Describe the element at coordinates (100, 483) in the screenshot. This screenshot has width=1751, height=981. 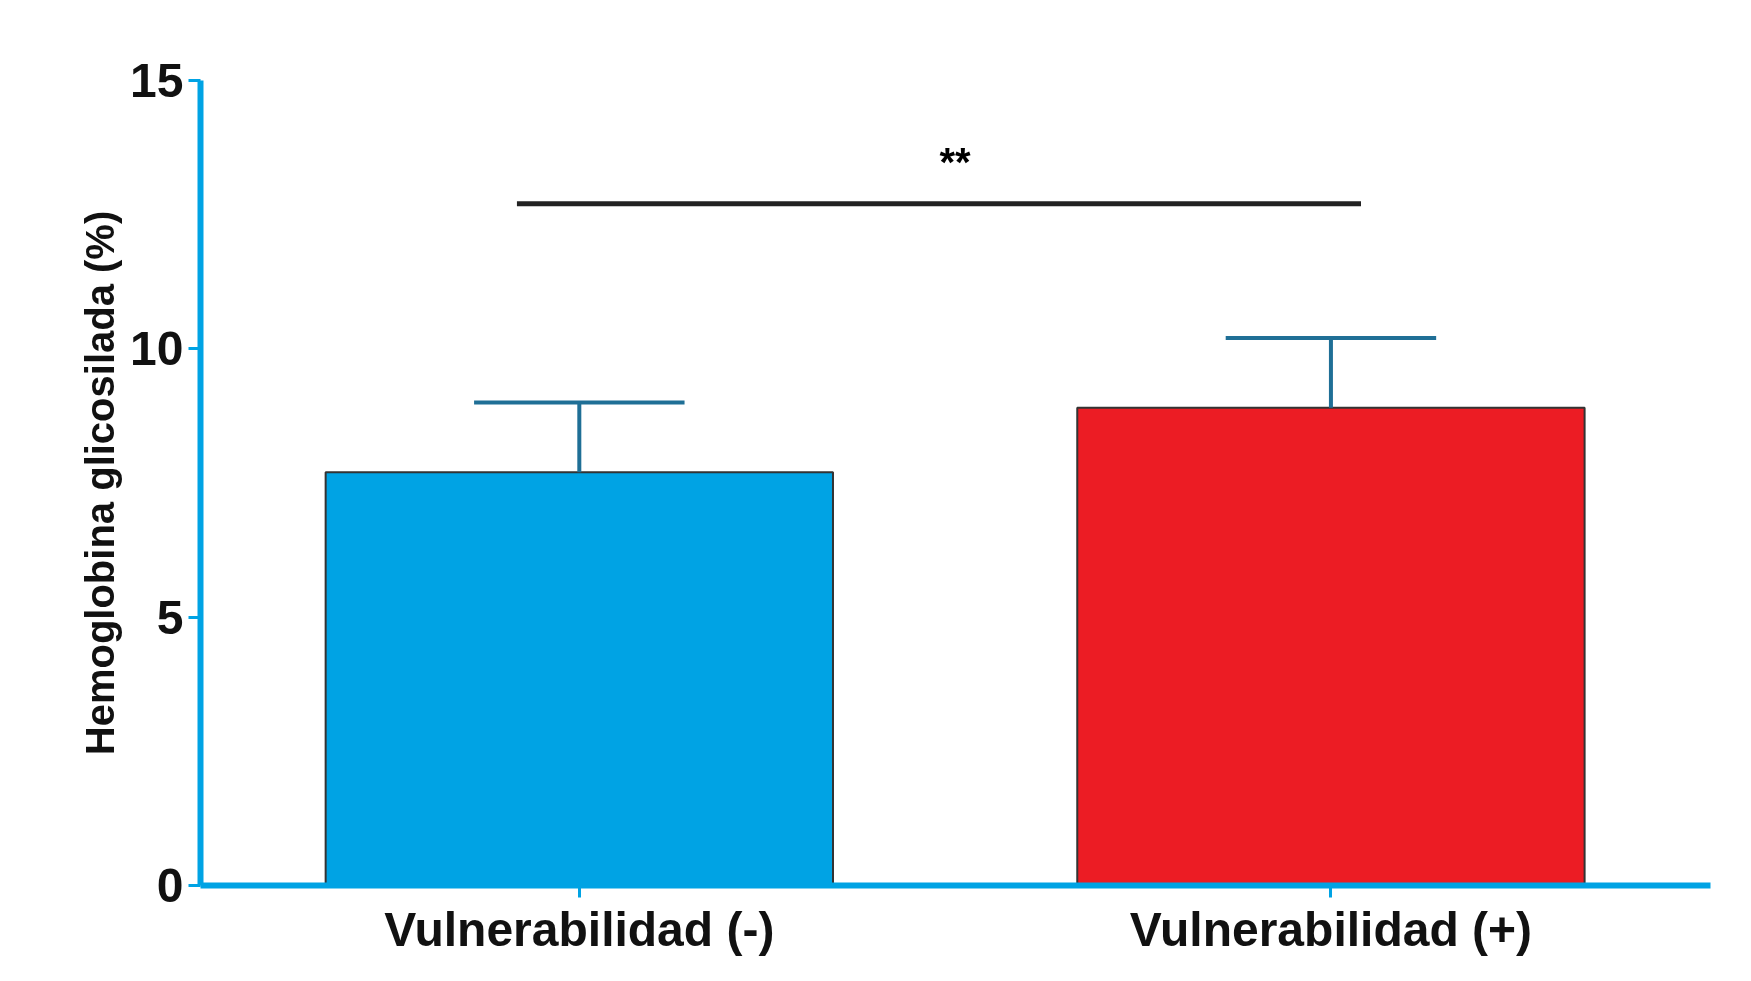
I see `y-axis-title: Hemoglobina glicosilada (%)` at that location.